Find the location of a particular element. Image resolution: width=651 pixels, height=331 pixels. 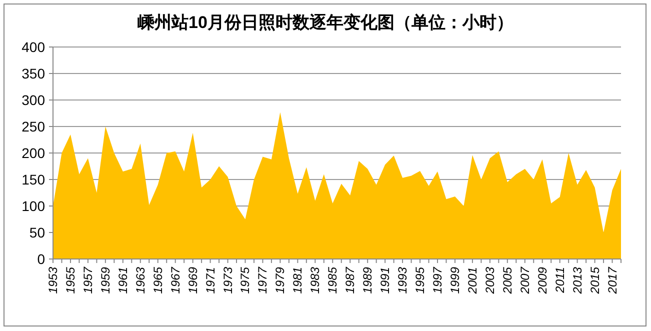

x-tick-label: 2007 is located at coordinates (525, 280).